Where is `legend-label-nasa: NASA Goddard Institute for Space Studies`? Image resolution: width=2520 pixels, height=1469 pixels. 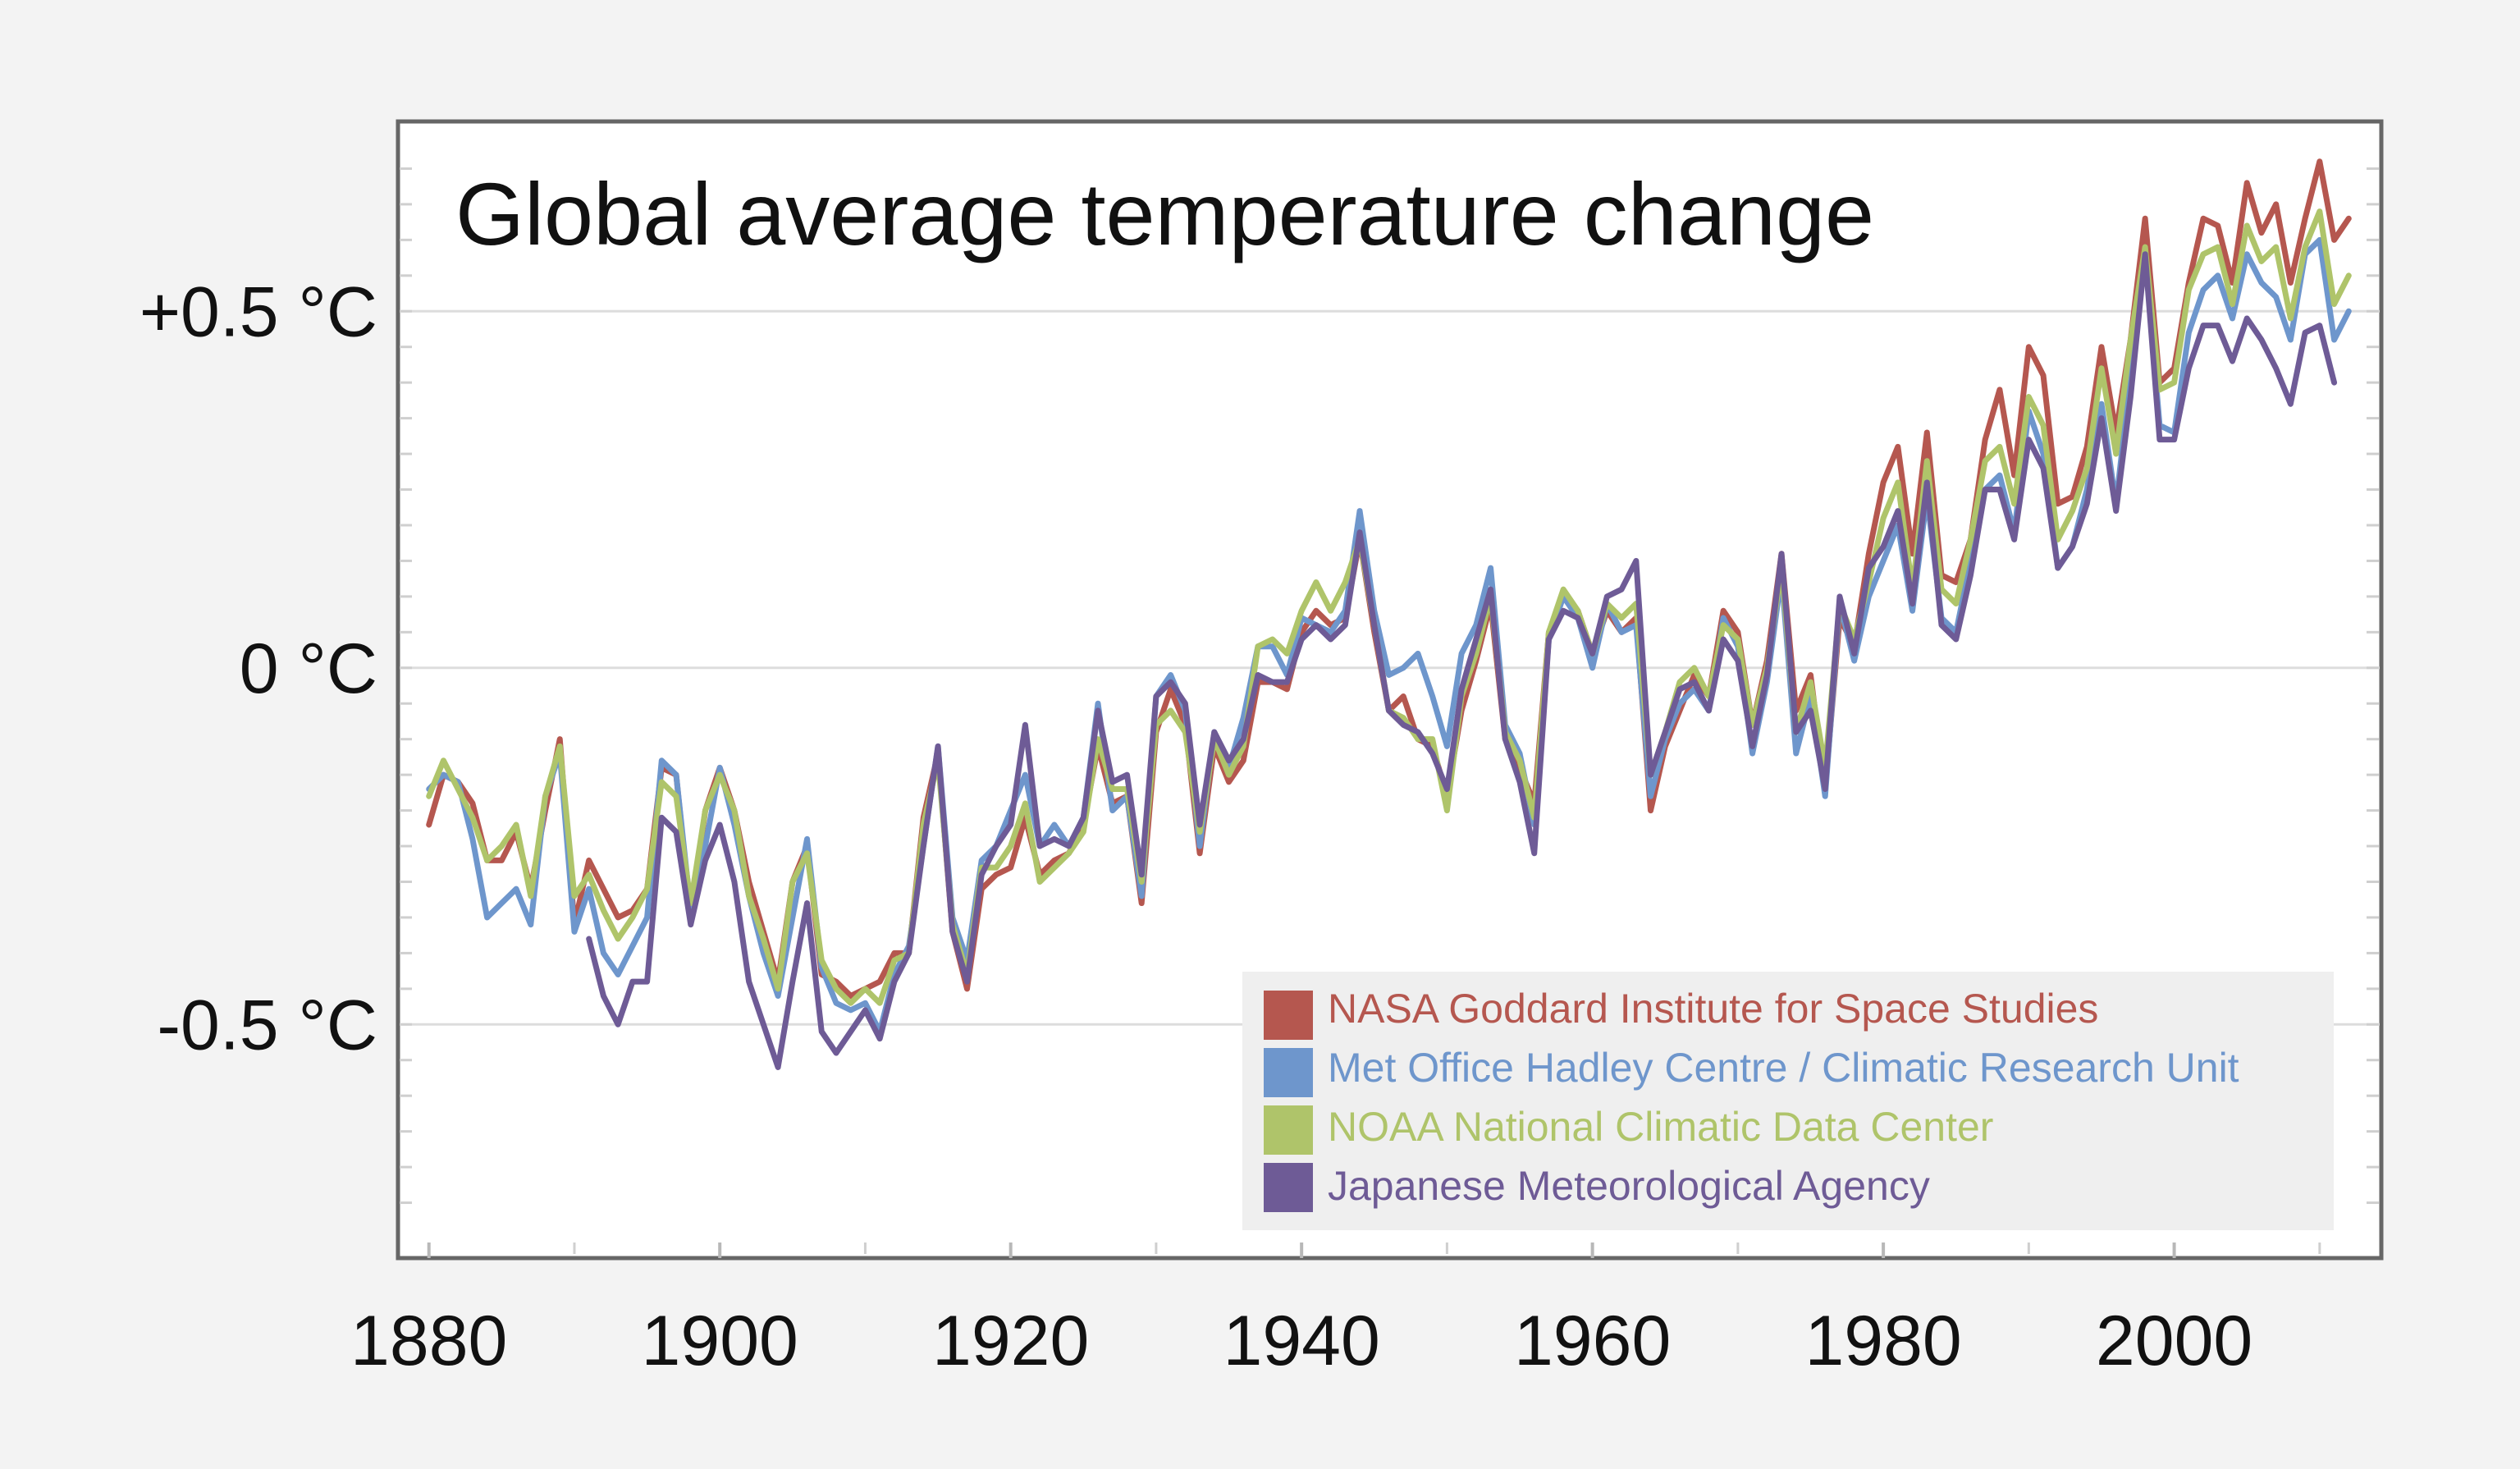
legend-label-nasa: NASA Goddard Institute for Space Studies is located at coordinates (1713, 1009).